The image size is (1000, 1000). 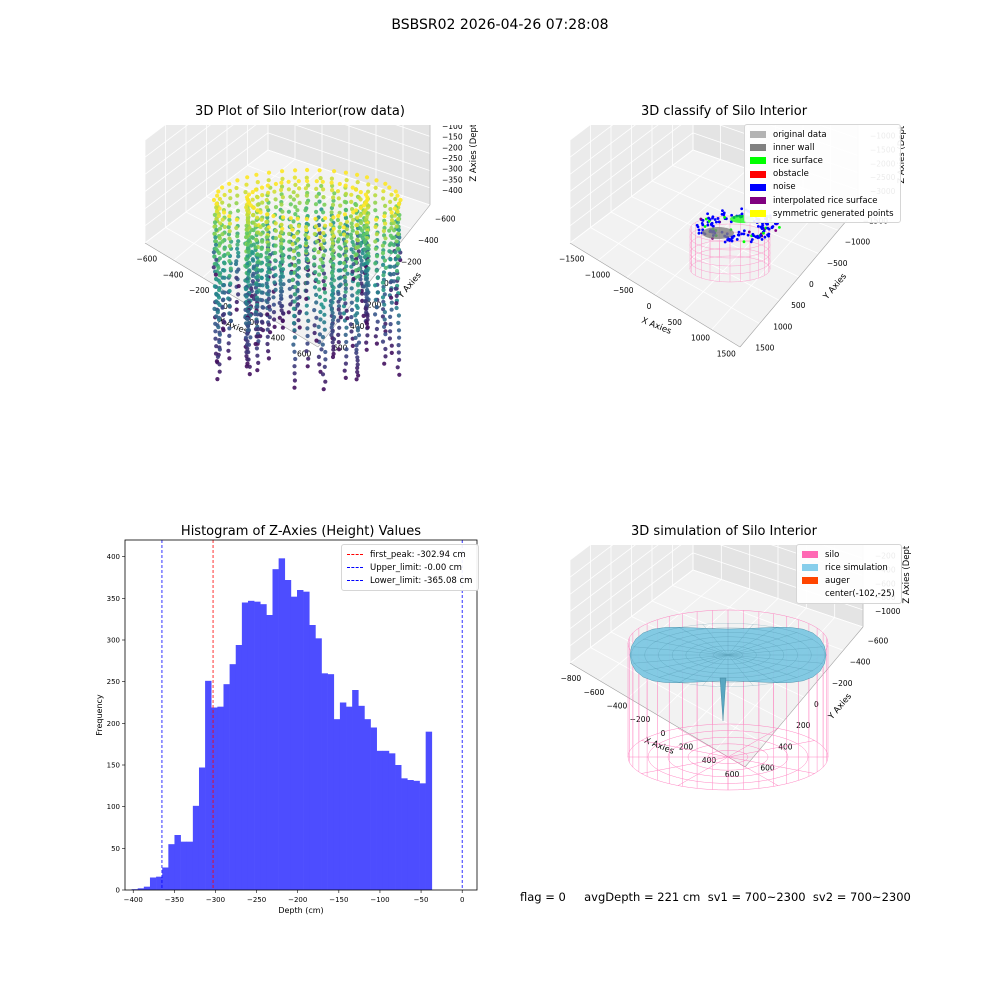 I want to click on raw-z-axis-label: Z Axies (Depth), so click(x=474, y=153).